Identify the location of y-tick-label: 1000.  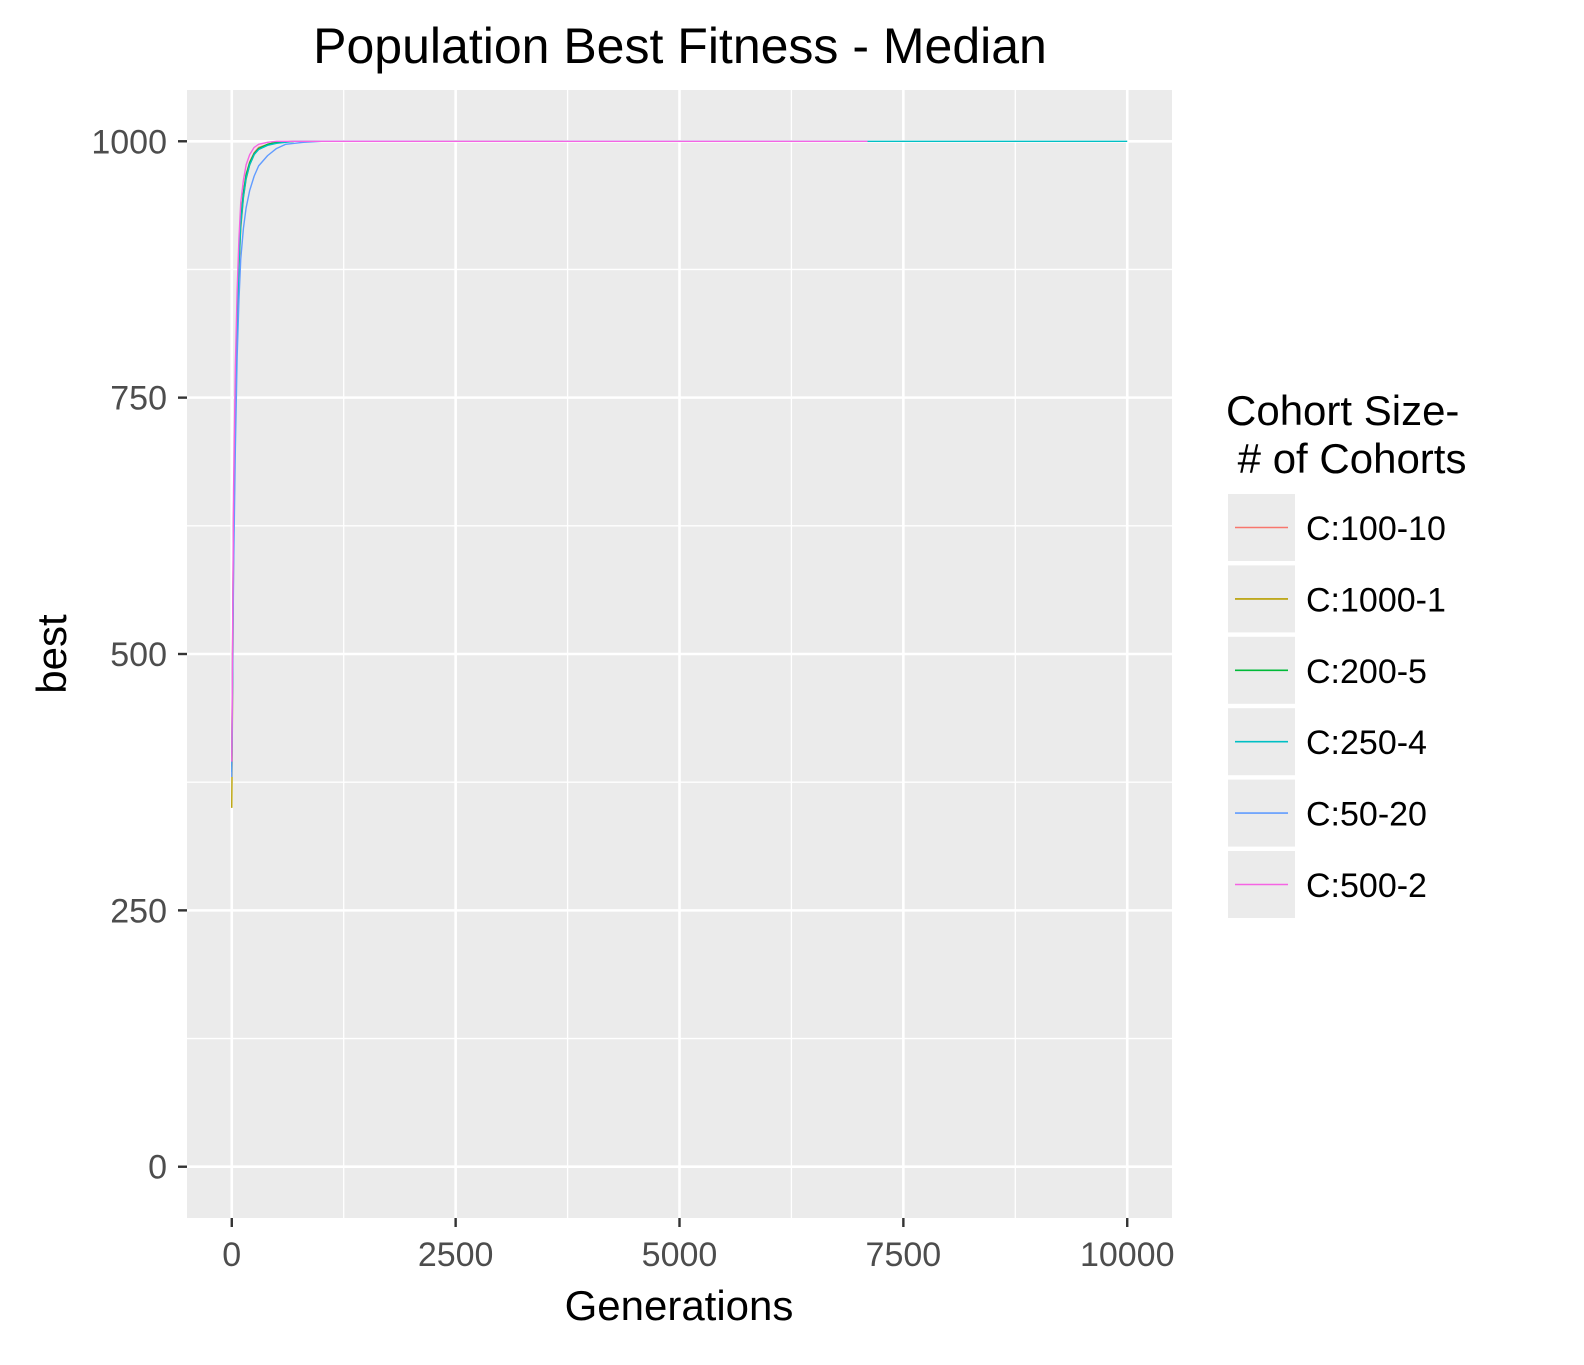
(129, 142).